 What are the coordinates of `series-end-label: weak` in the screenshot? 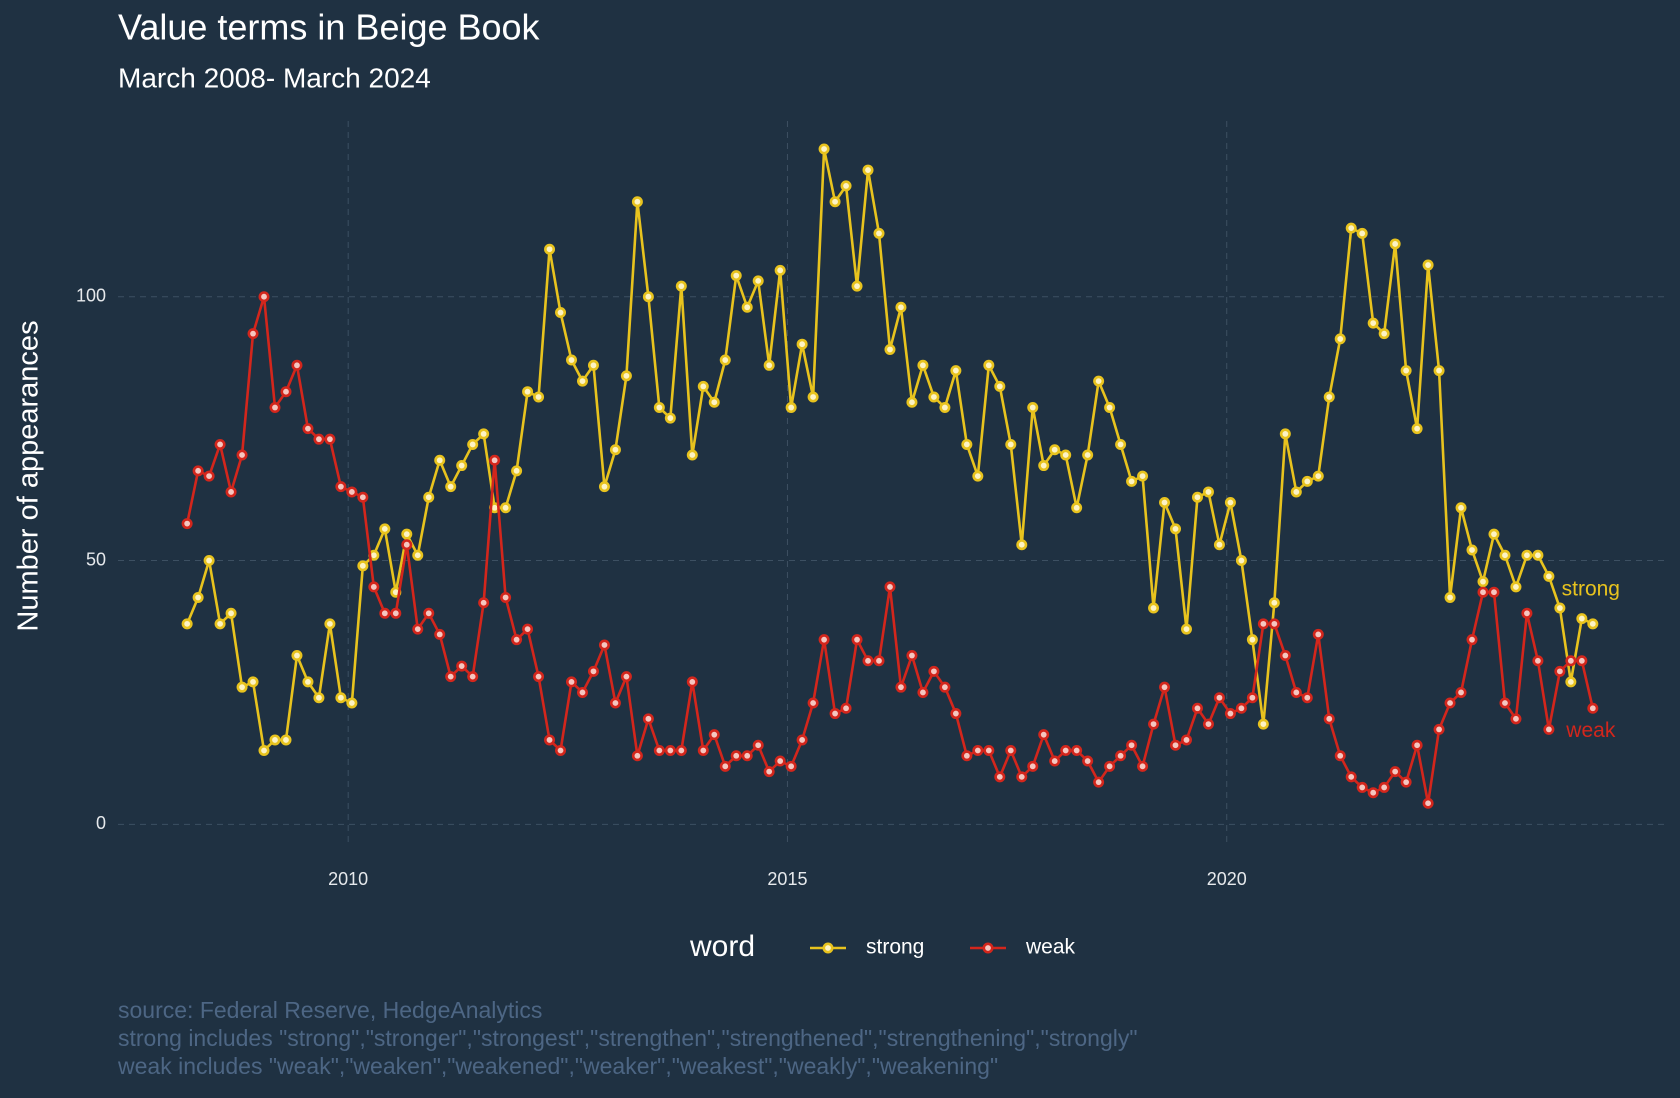 It's located at (1590, 730).